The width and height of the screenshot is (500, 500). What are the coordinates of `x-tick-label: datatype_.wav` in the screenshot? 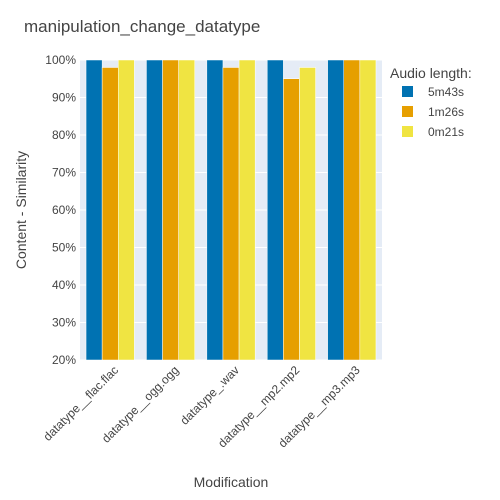 It's located at (209, 395).